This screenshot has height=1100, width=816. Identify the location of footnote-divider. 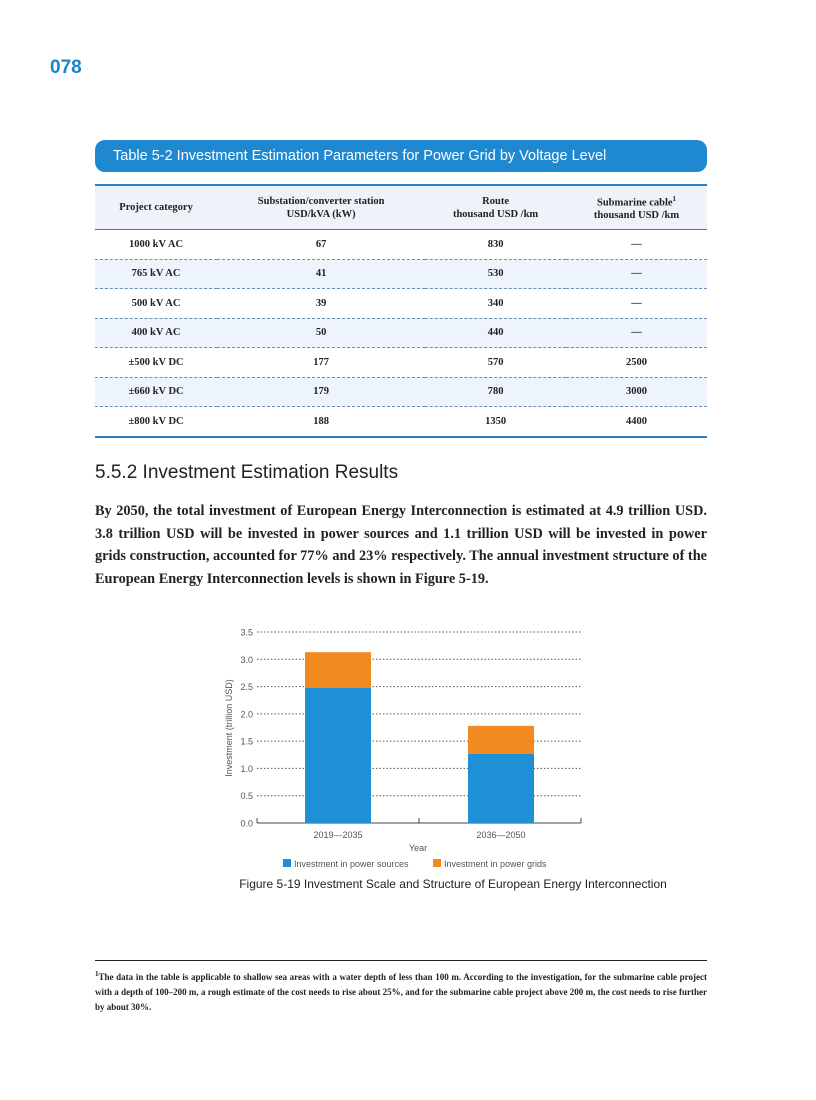
(401, 960).